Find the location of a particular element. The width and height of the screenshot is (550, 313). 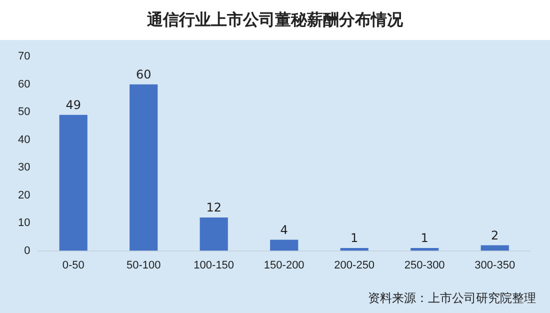

x-tick-label: 300-350 is located at coordinates (495, 265).